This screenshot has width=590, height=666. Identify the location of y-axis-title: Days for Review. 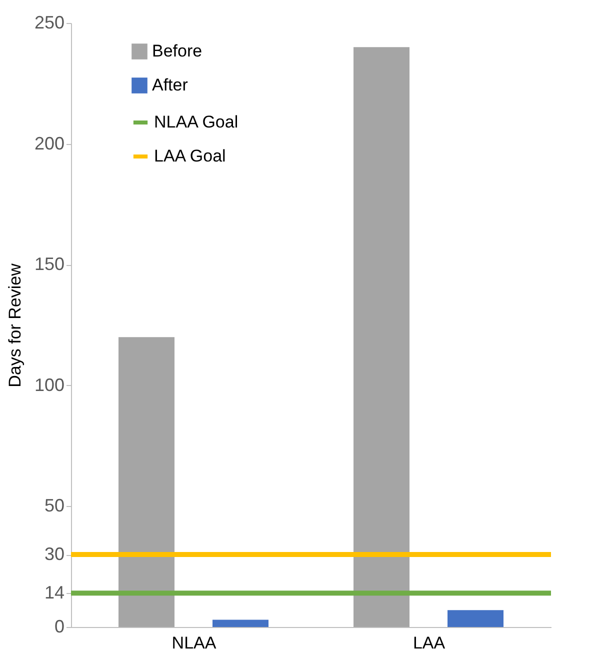
(14, 325).